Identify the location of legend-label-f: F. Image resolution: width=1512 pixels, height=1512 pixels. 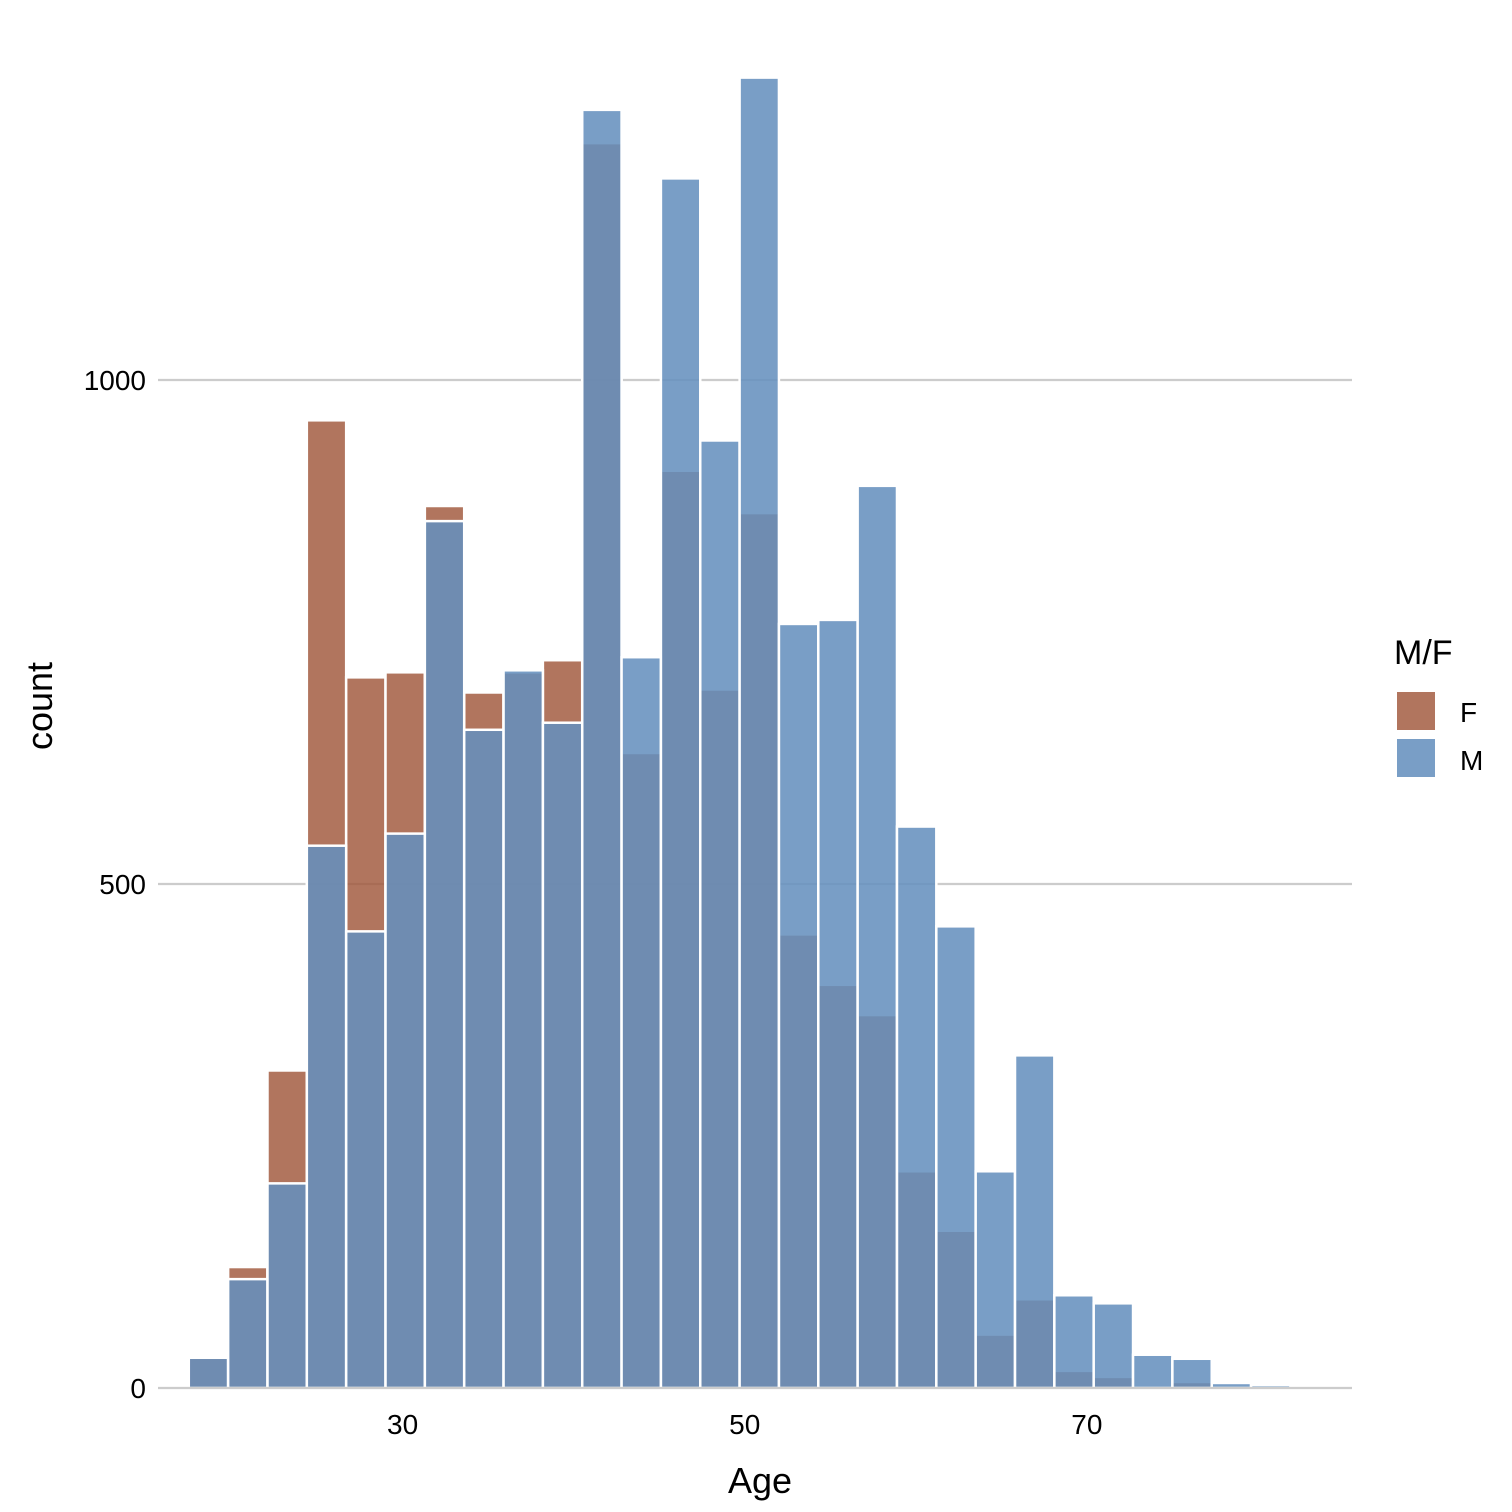
(1468, 712).